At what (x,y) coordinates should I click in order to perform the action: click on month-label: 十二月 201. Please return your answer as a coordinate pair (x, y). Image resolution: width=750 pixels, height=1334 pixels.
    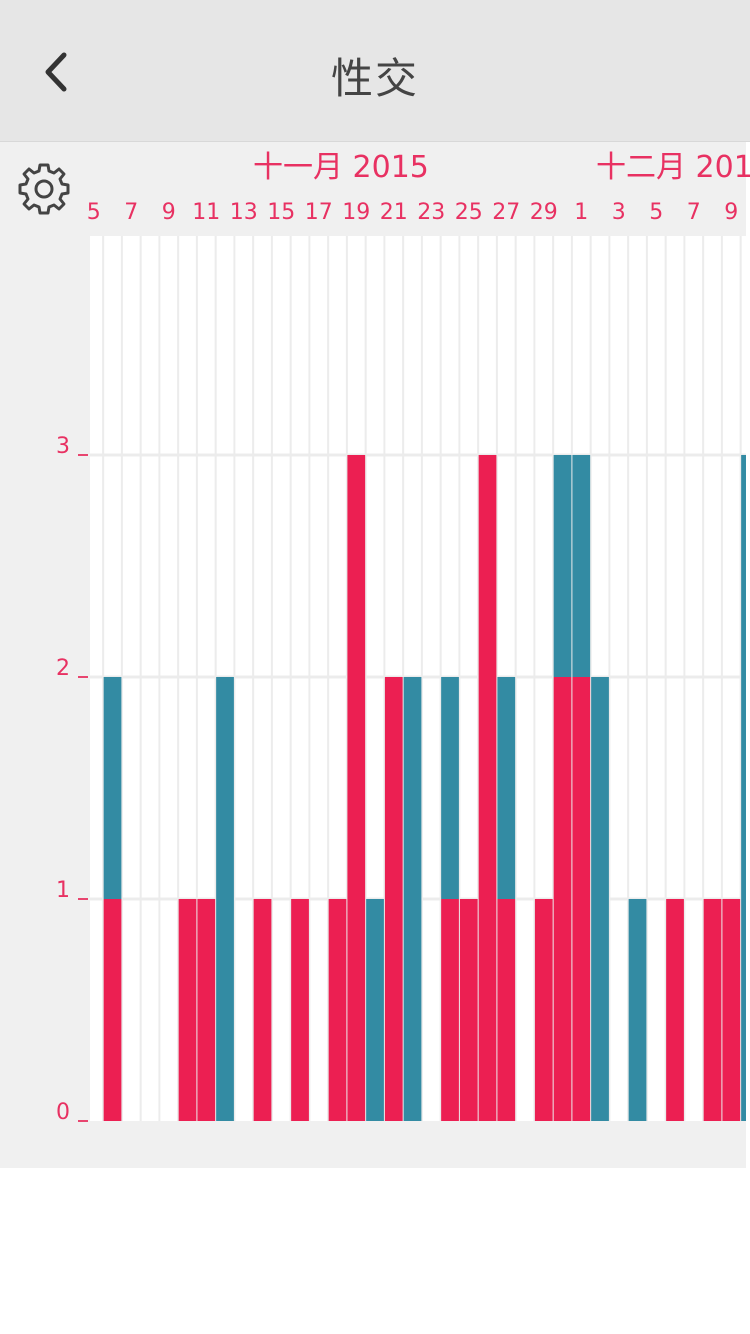
    Looking at the image, I should click on (673, 167).